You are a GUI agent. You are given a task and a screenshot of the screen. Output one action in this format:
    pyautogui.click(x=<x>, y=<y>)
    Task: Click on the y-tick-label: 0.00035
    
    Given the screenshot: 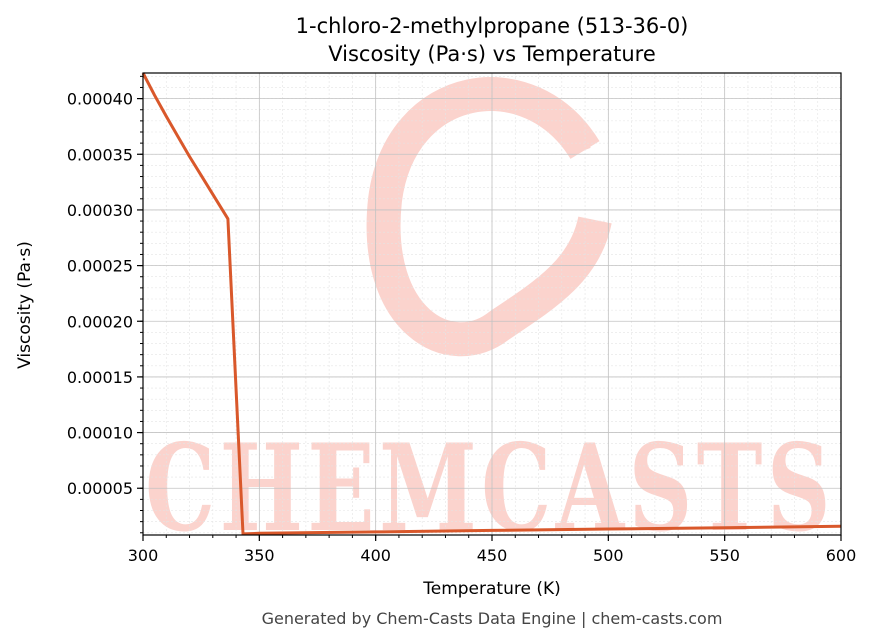 What is the action you would take?
    pyautogui.click(x=100, y=154)
    